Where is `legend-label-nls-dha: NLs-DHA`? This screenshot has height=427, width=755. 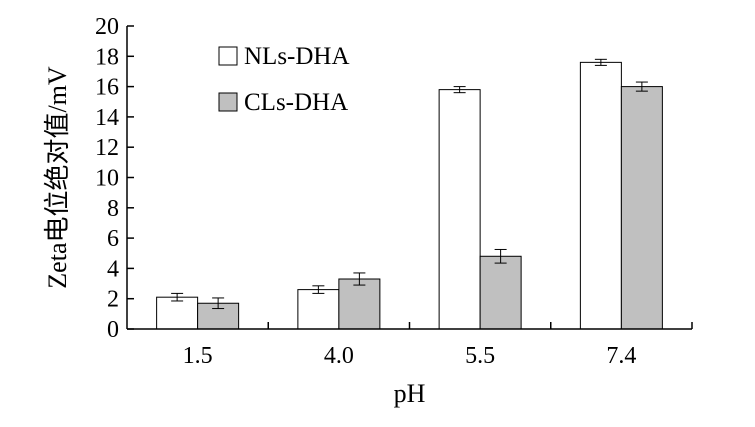 legend-label-nls-dha: NLs-DHA is located at coordinates (297, 56).